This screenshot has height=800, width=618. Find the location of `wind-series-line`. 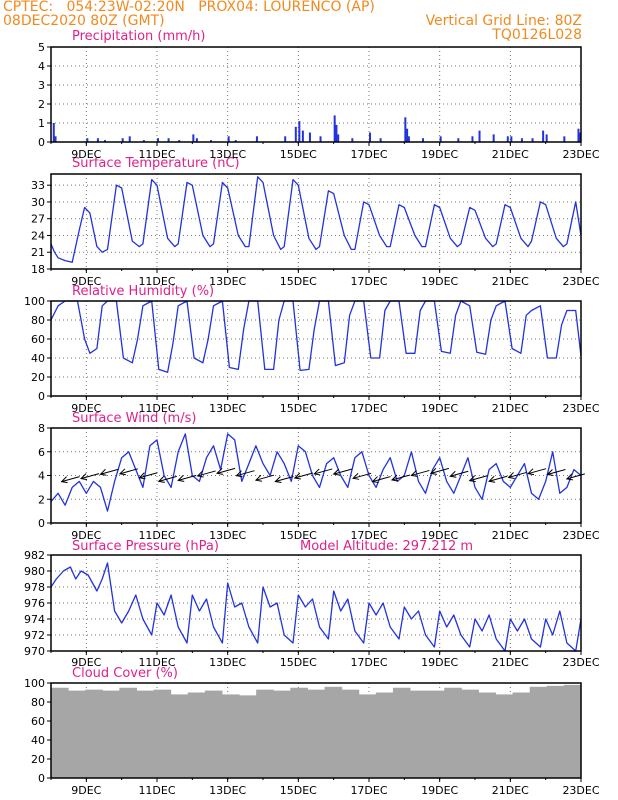

wind-series-line is located at coordinates (316, 472).